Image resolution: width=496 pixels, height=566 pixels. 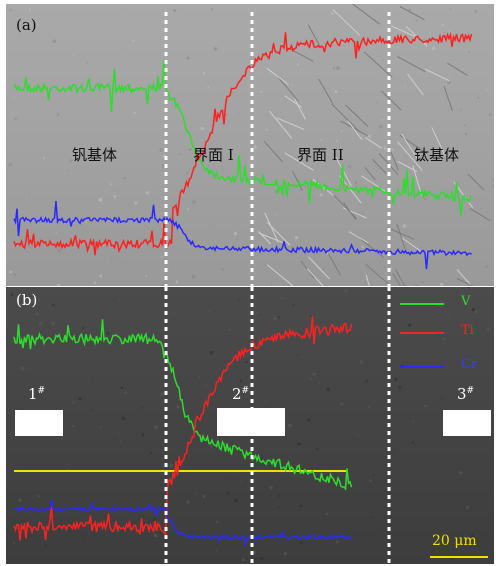 I want to click on cr-linescan-a, so click(x=242, y=235).